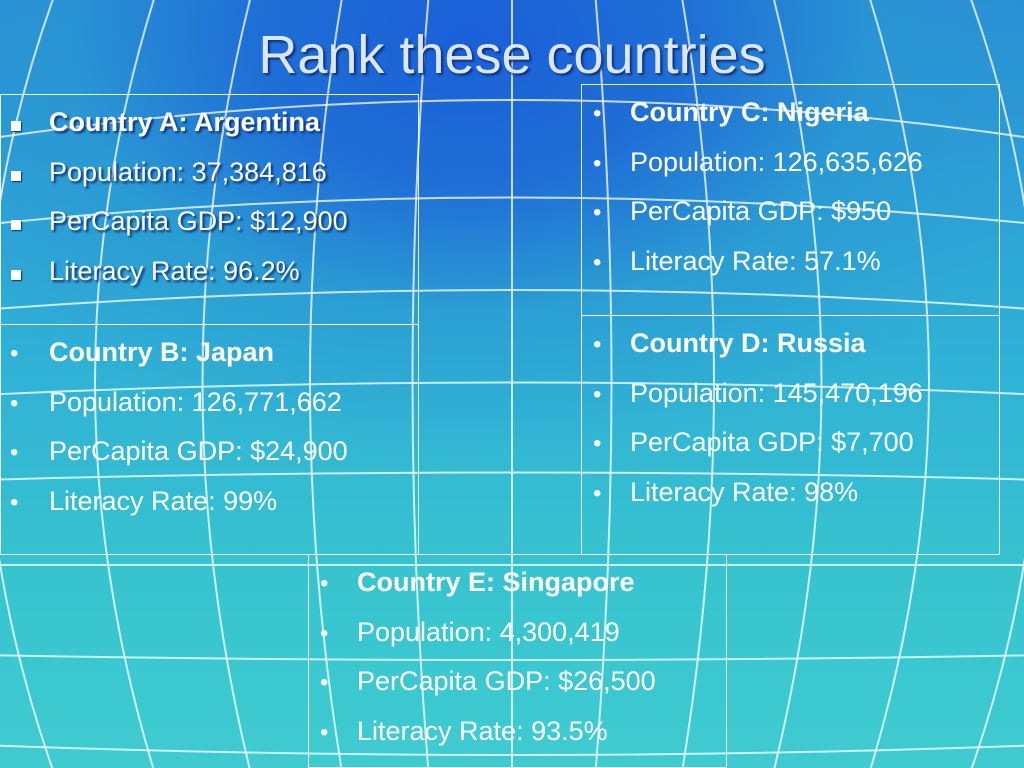 This screenshot has height=768, width=1024. Describe the element at coordinates (188, 171) in the screenshot. I see `country-a-population: Population: 37,384,816` at that location.